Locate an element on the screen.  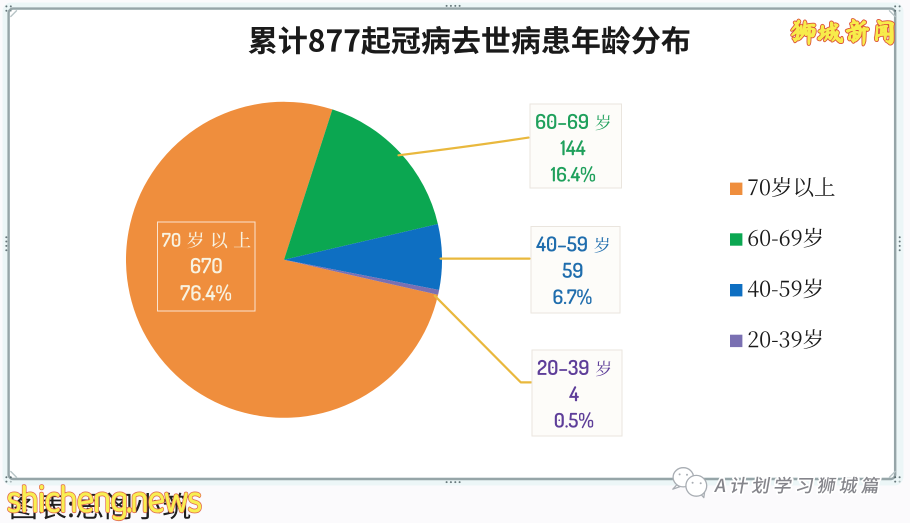
slice-label-70plus-pct is located at coordinates (206, 293).